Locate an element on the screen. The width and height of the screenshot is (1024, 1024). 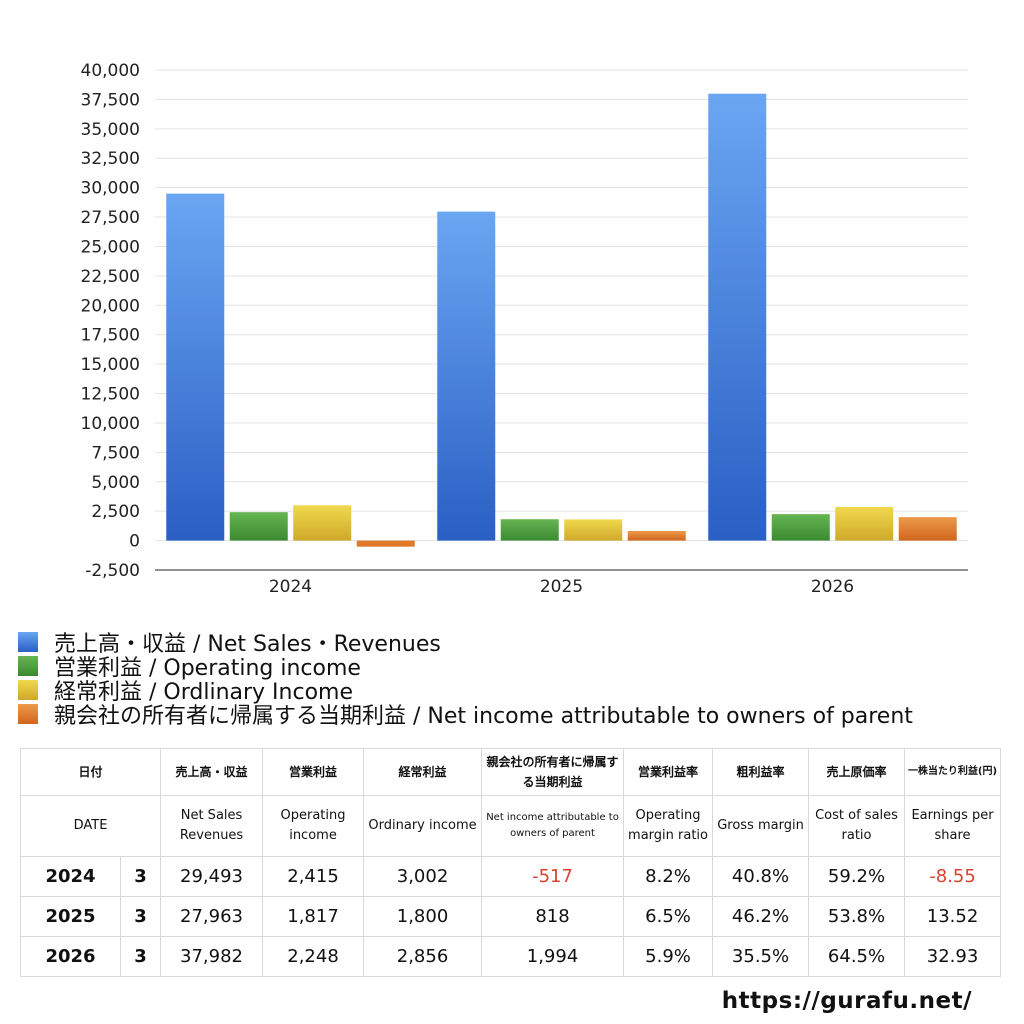
x-tick-label: 2024 is located at coordinates (290, 587).